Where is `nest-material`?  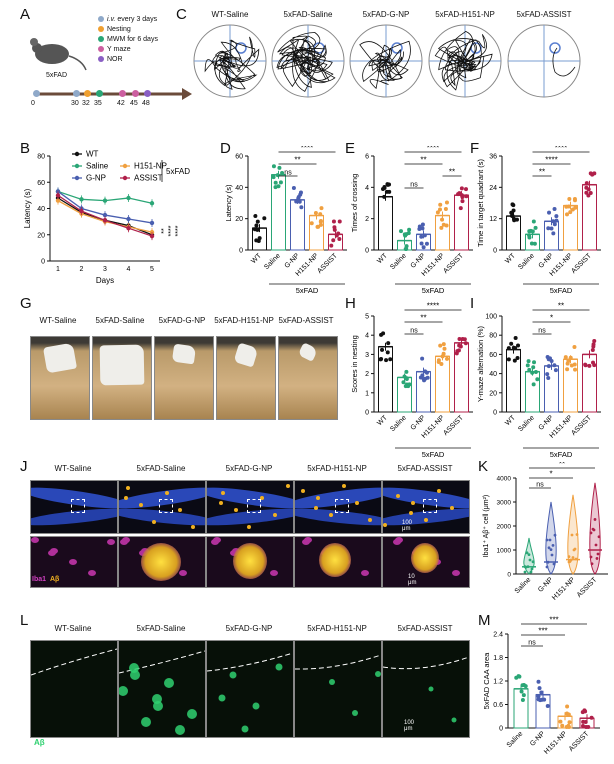
nest-material is located at coordinates (60, 358).